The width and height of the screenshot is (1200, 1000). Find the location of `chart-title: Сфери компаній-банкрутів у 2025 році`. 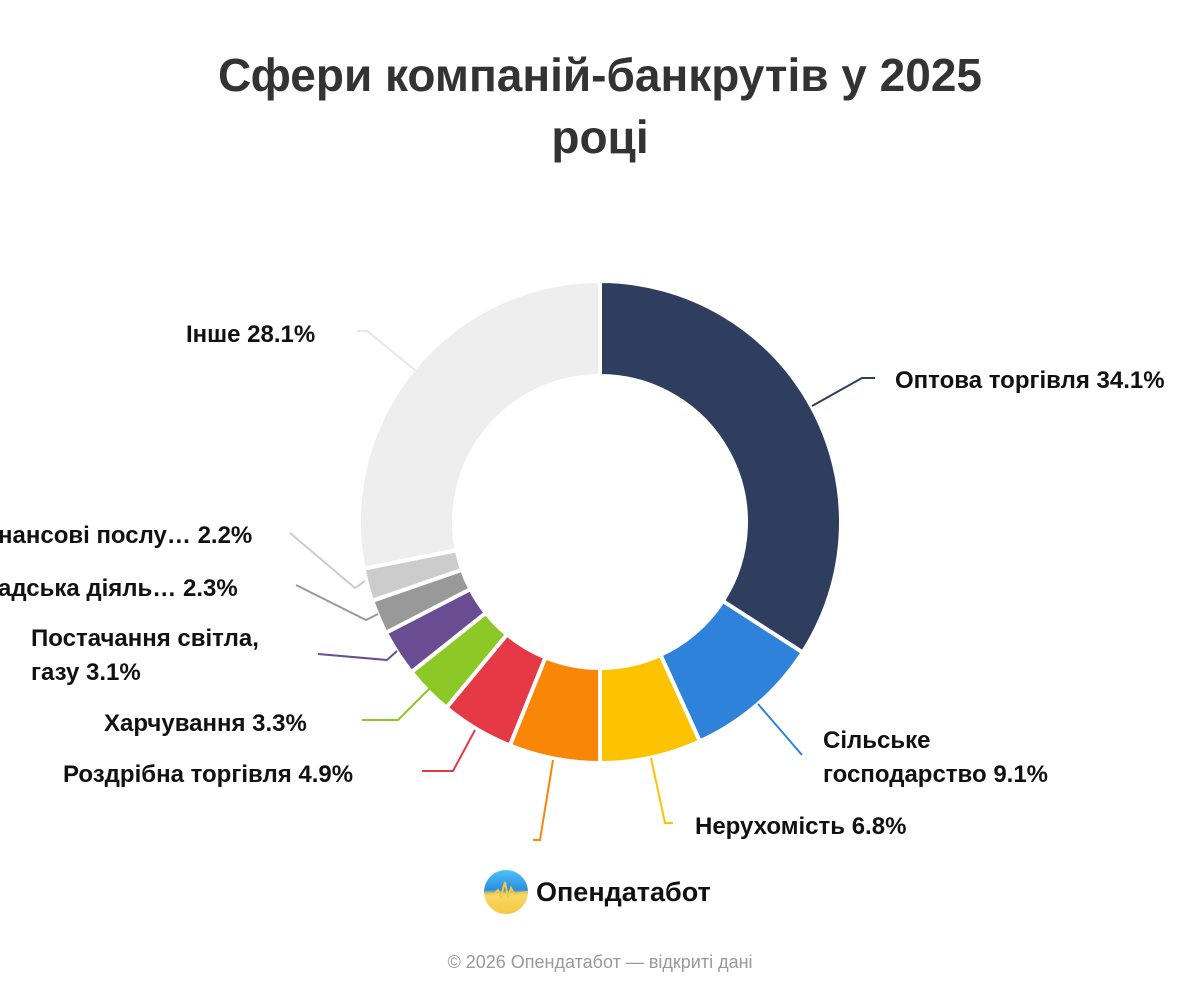

chart-title: Сфери компаній-банкрутів у 2025 році is located at coordinates (600, 106).